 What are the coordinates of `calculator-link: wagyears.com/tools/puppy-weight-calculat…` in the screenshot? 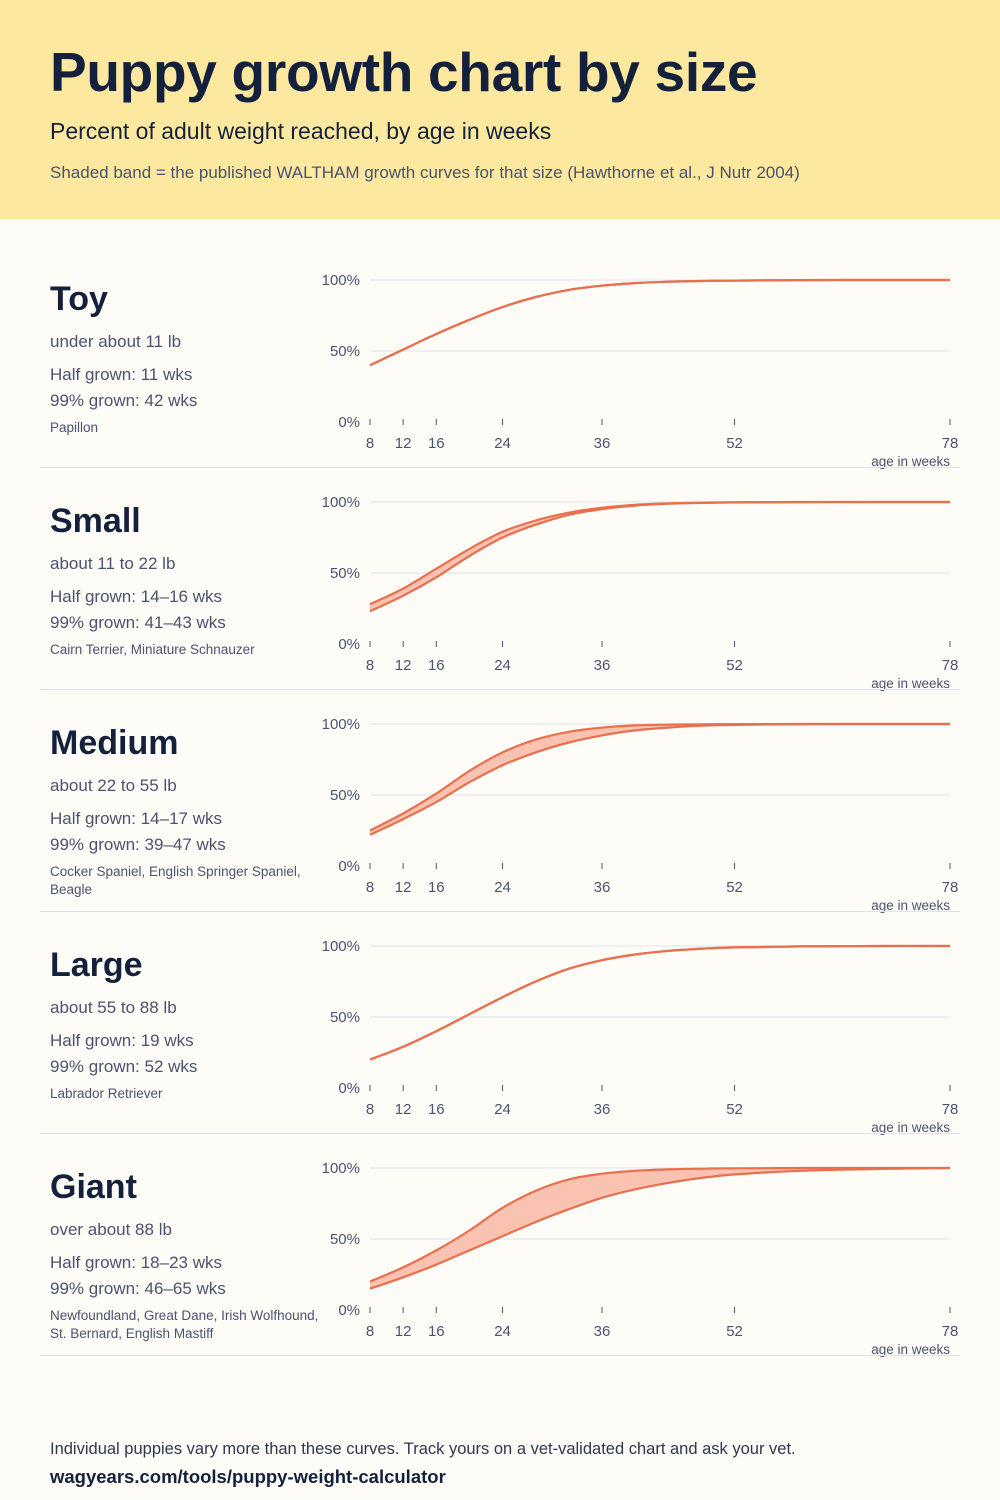 It's located at (248, 1476).